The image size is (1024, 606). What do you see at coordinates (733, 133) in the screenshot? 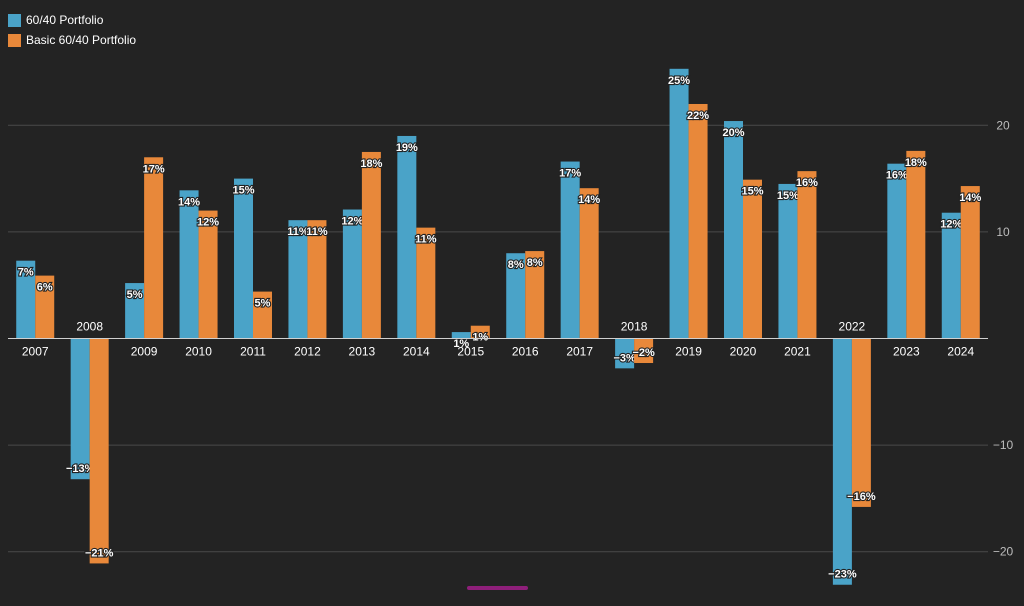
I see `data-label: 20%` at bounding box center [733, 133].